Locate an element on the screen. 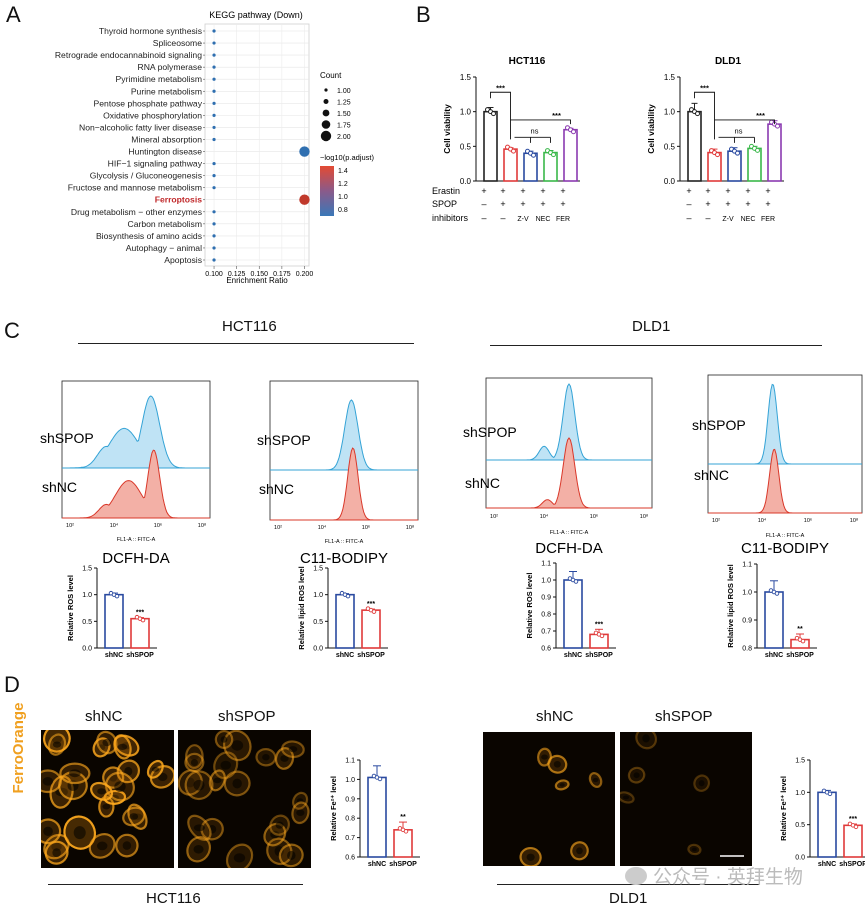 This screenshot has height=909, width=865. kegg-pathway-label: Spliceosome is located at coordinates (177, 43).